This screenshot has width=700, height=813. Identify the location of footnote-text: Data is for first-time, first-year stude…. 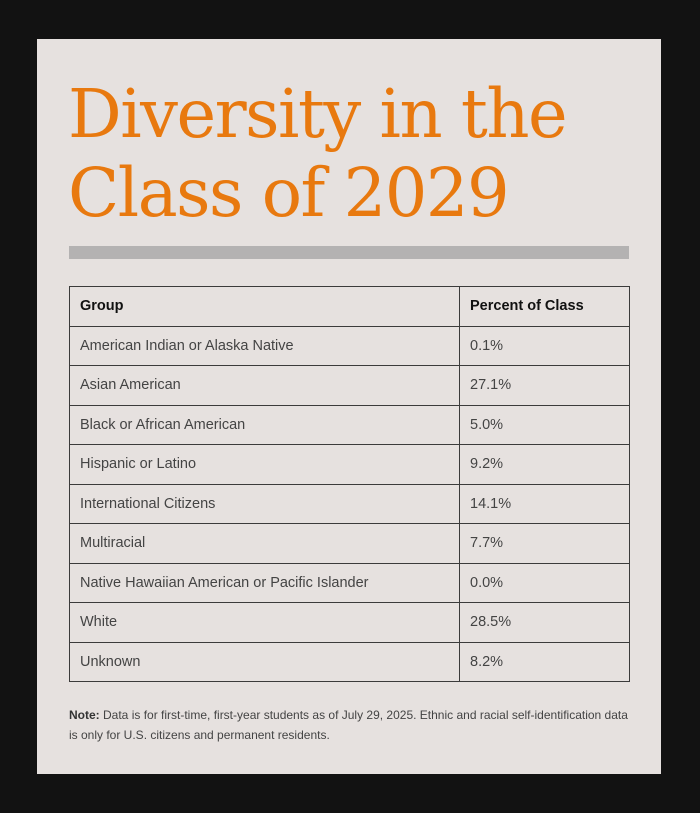
(348, 725).